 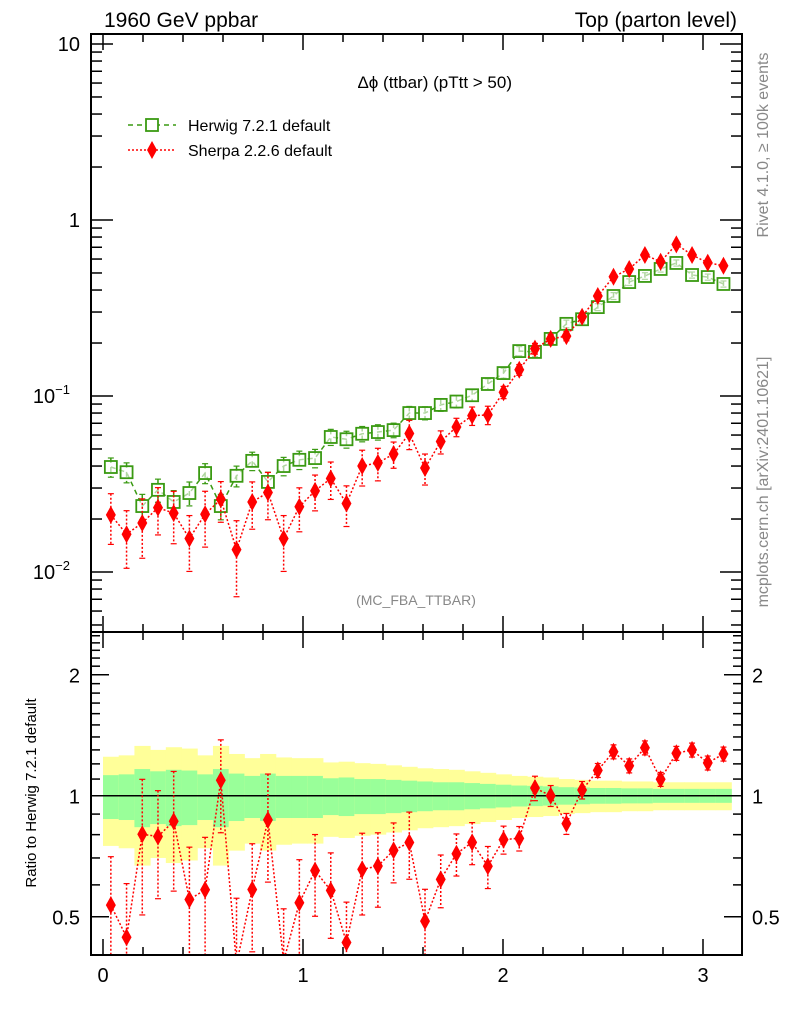 I want to click on x-tick-label: 2, so click(x=502, y=976).